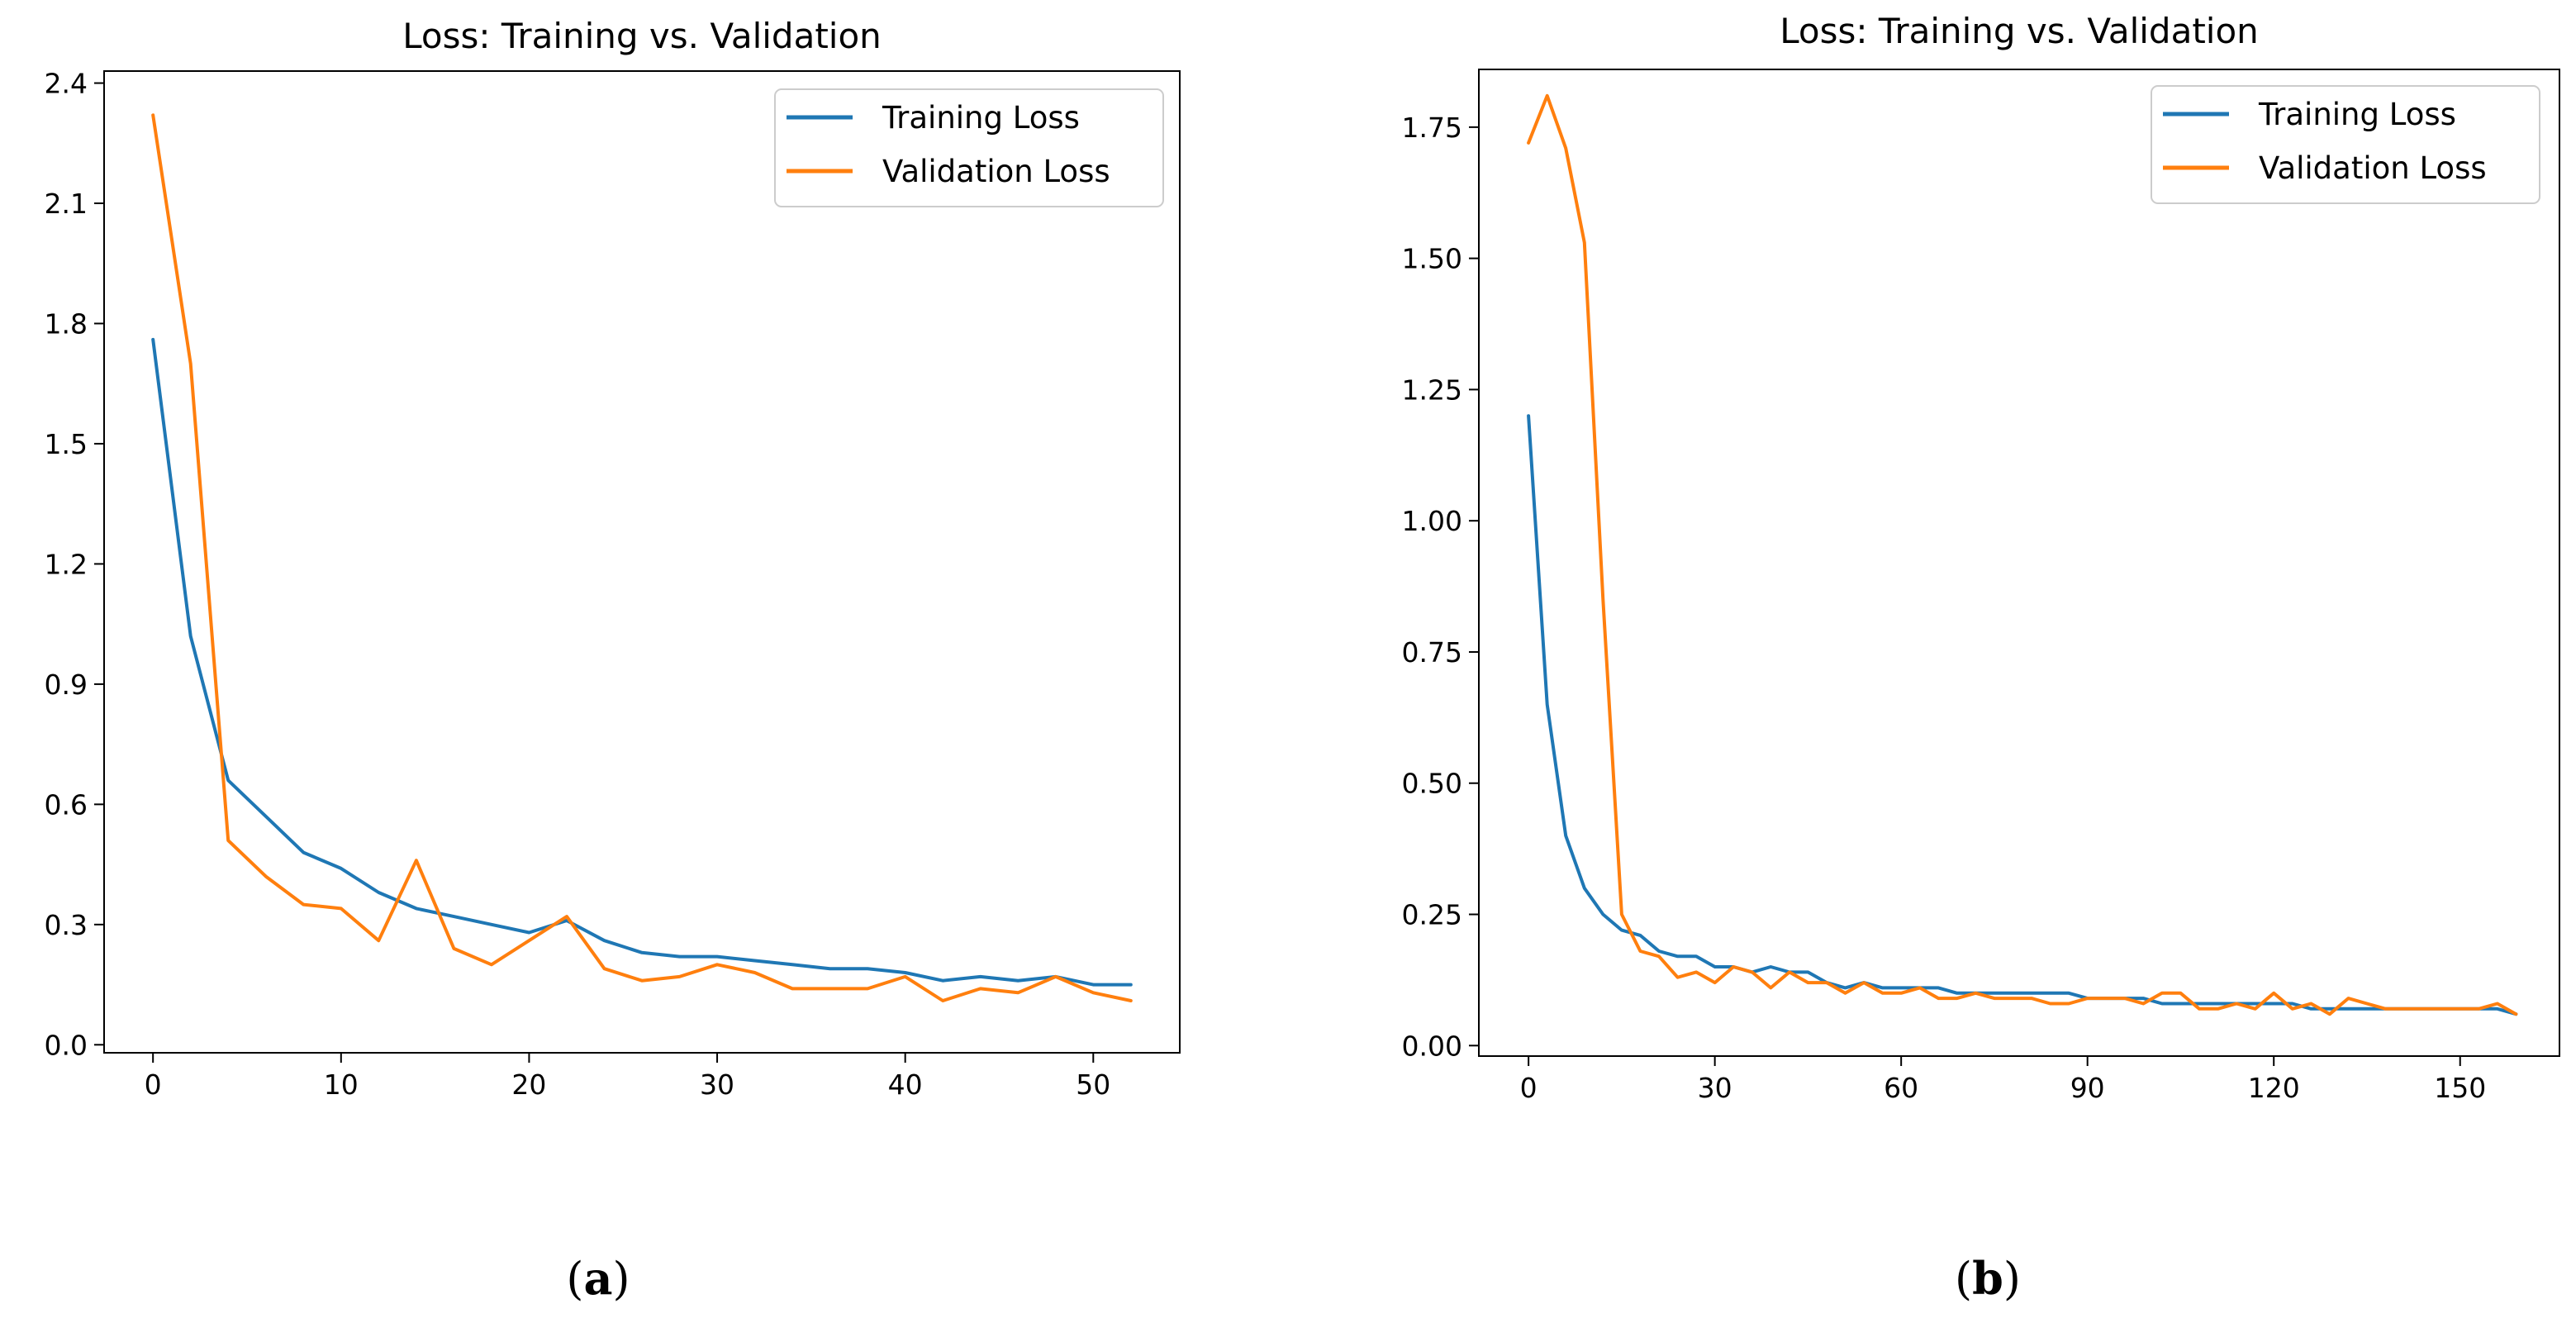 This screenshot has height=1323, width=2576. Describe the element at coordinates (66, 925) in the screenshot. I see `y-tick-label: 0.3` at that location.